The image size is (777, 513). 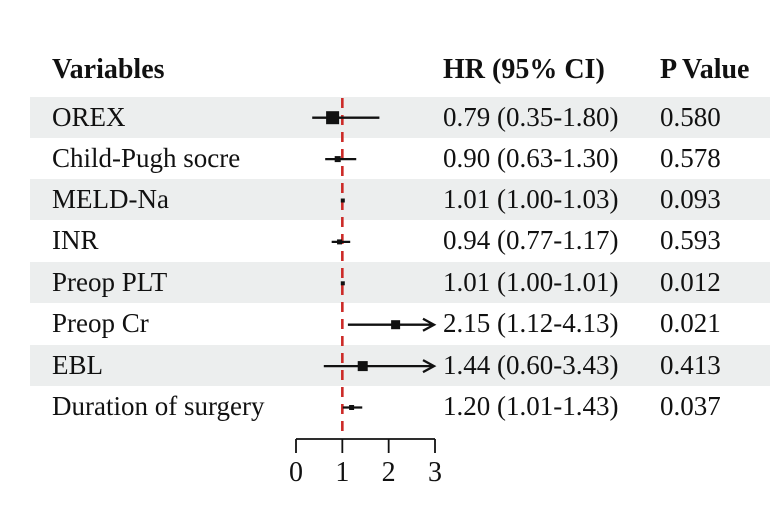 I want to click on row-hr-ci-value: 0.79 (0.35-1.80), so click(x=531, y=117).